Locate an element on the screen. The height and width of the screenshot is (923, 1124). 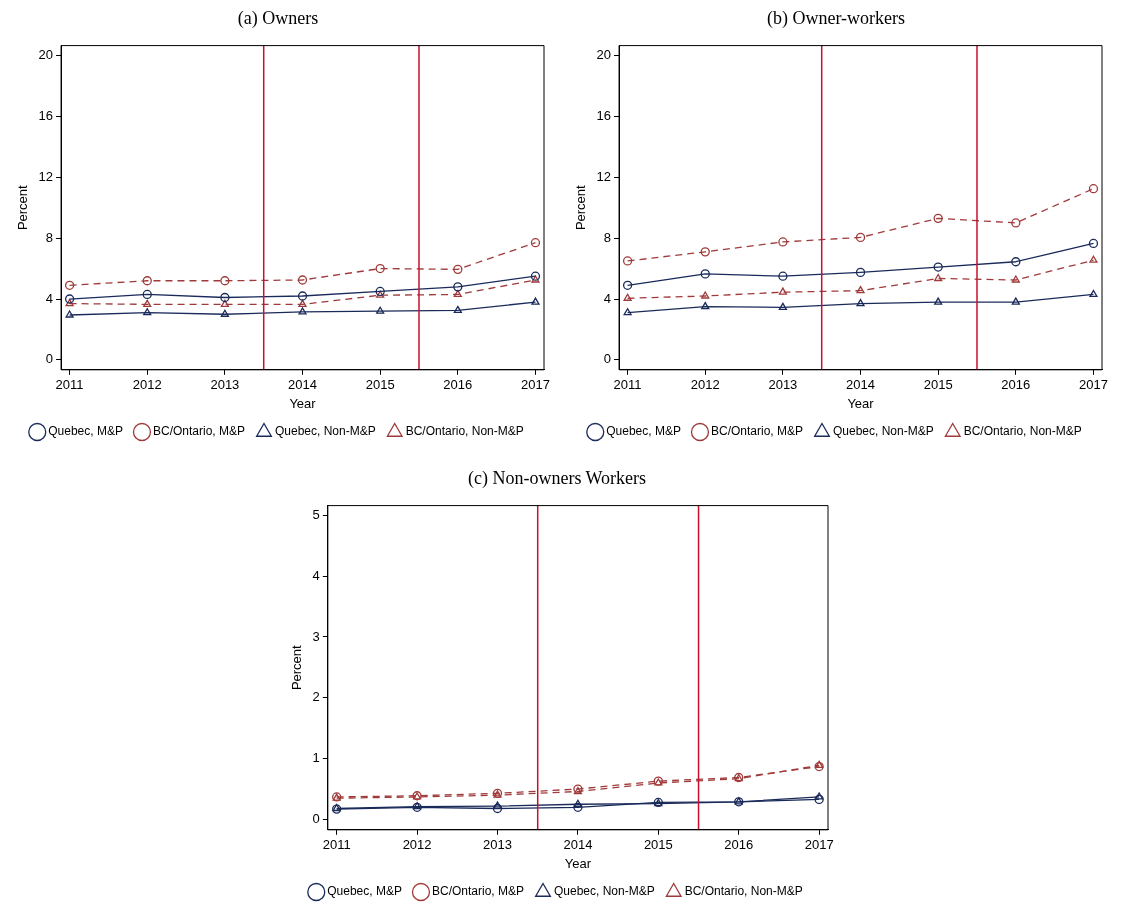
chart-title: (c) Non-owners Workers is located at coordinates (557, 478).